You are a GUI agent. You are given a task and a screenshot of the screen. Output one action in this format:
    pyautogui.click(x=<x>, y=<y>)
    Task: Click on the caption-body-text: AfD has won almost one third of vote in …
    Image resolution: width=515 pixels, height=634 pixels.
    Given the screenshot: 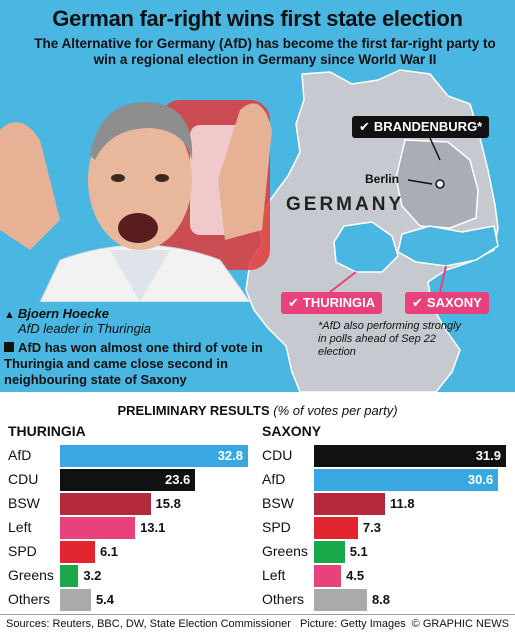 What is the action you would take?
    pyautogui.click(x=133, y=363)
    